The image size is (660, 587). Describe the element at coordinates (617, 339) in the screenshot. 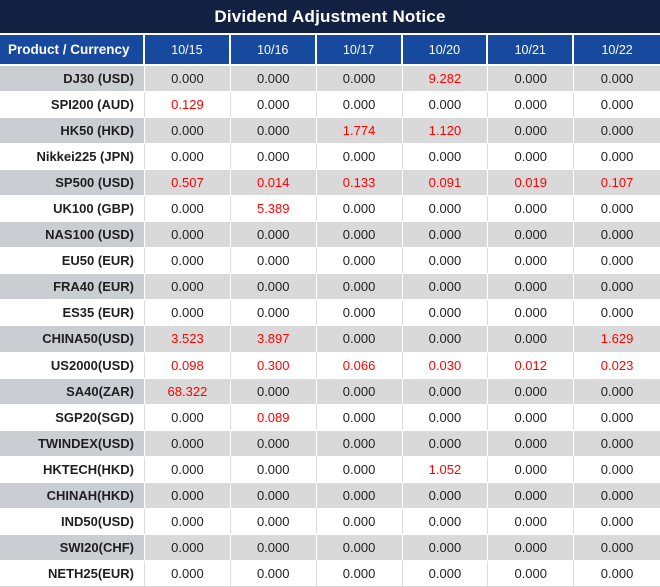

I see `value-cell: 1.629` at that location.